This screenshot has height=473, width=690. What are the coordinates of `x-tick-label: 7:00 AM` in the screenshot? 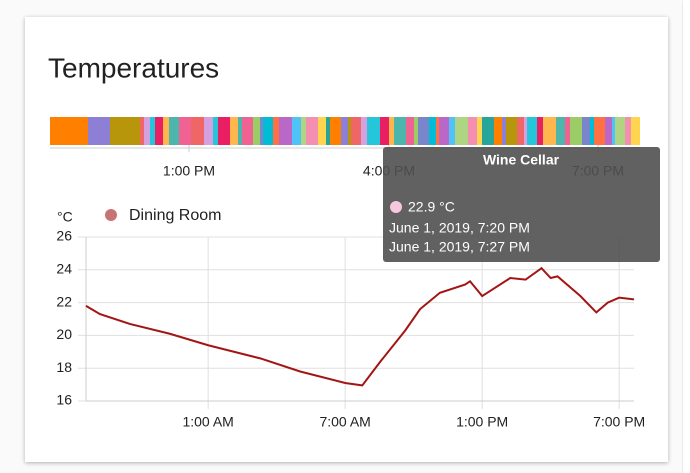 It's located at (344, 422).